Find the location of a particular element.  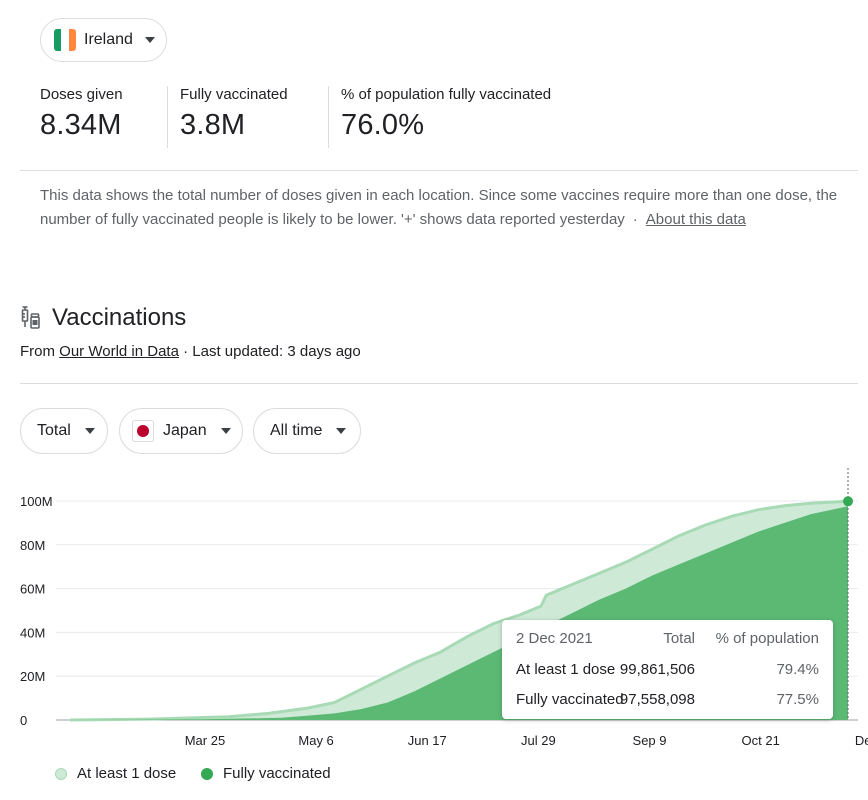

metric-filter-label: Total is located at coordinates (54, 430).